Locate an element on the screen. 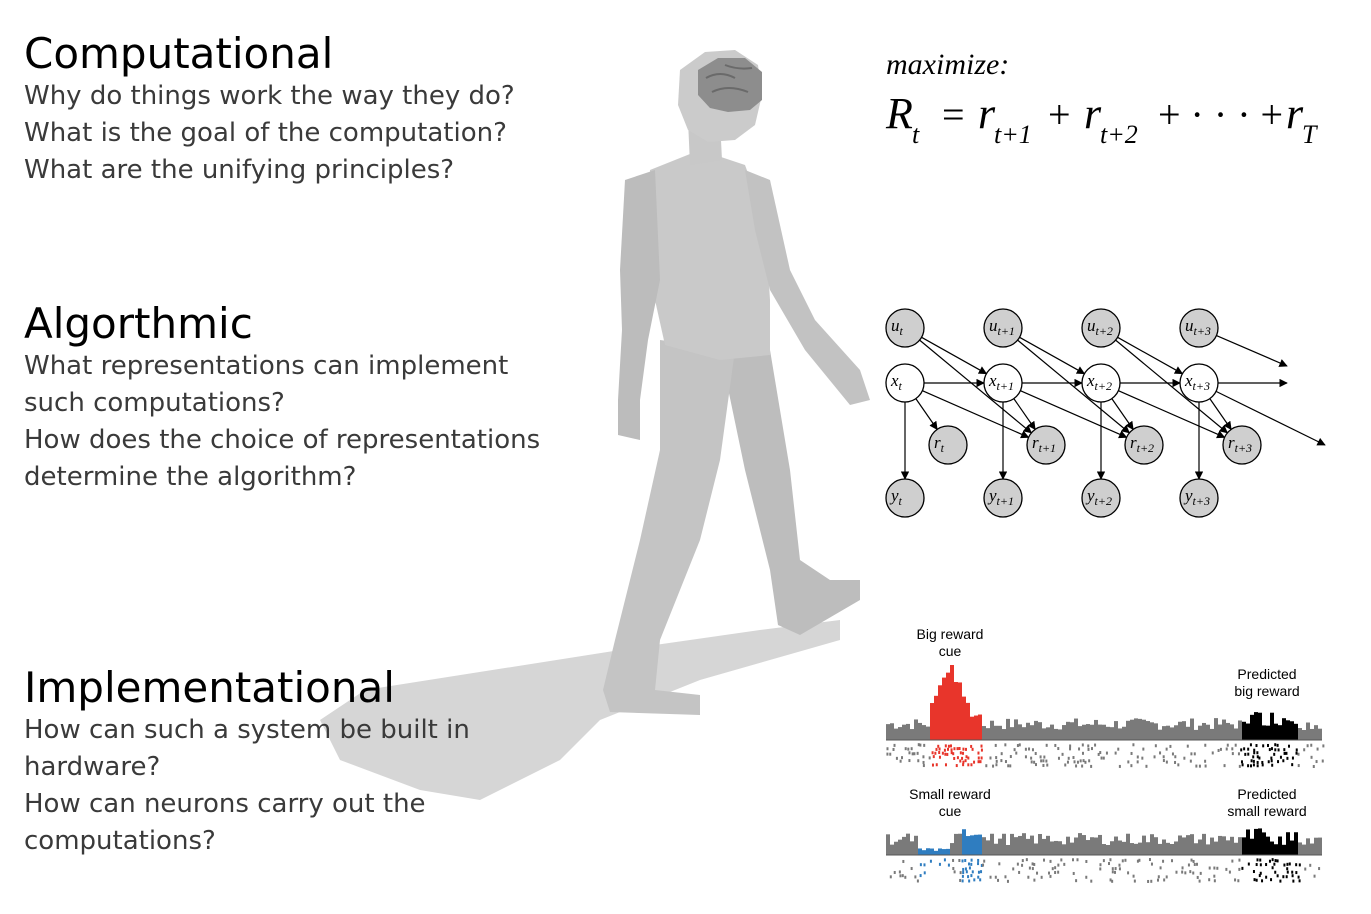 This screenshot has height=914, width=1371. small-predicted-label-line1: Predicted is located at coordinates (1266, 794).